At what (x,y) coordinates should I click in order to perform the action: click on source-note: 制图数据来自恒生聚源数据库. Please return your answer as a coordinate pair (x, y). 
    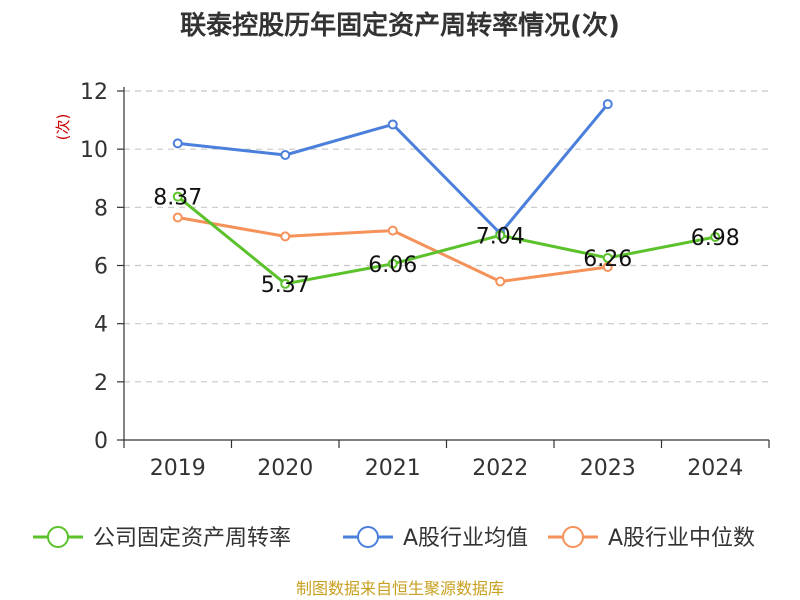
    Looking at the image, I should click on (400, 588).